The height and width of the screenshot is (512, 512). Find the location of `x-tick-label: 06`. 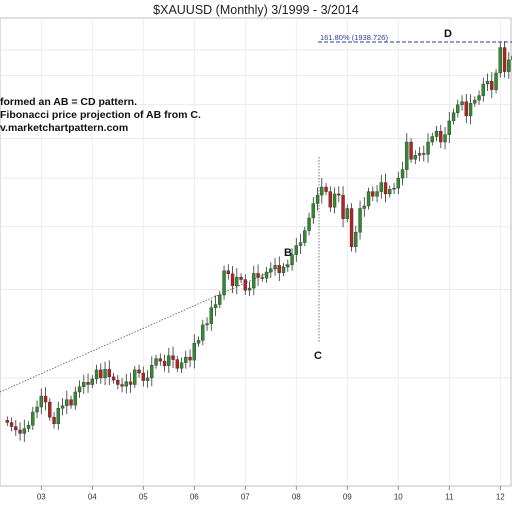

x-tick-label: 06 is located at coordinates (194, 497).